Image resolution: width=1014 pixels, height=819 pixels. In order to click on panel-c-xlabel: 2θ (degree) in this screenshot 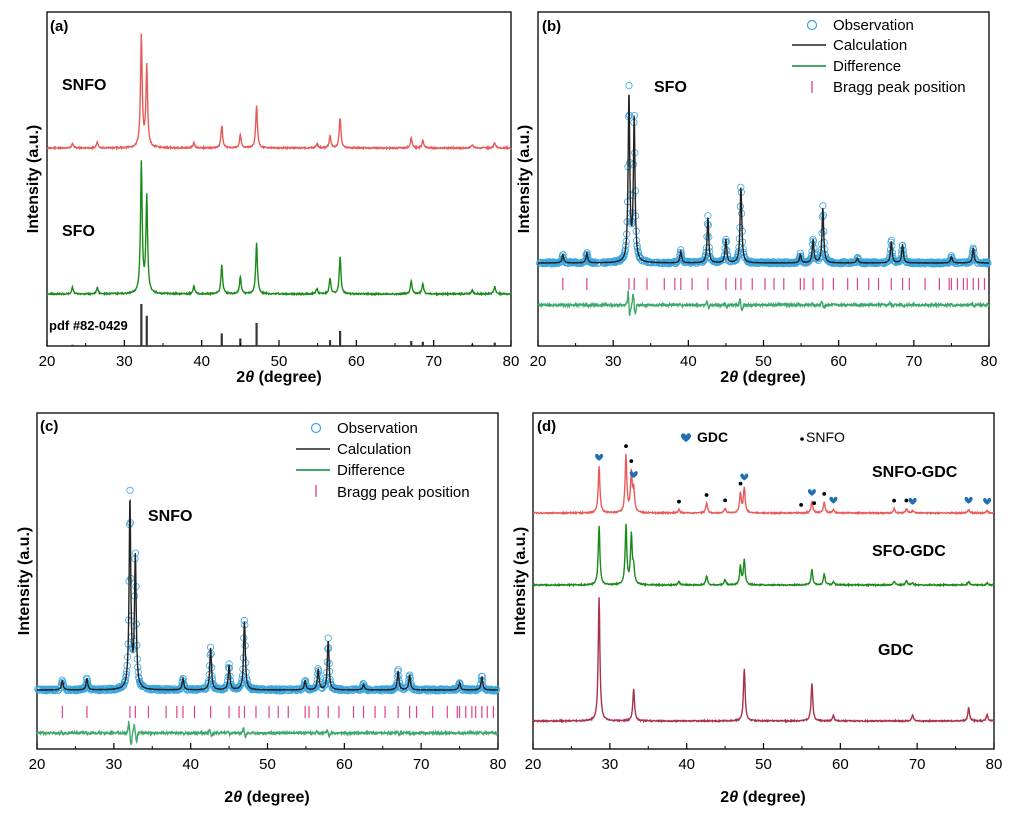, I will do `click(266, 797)`.